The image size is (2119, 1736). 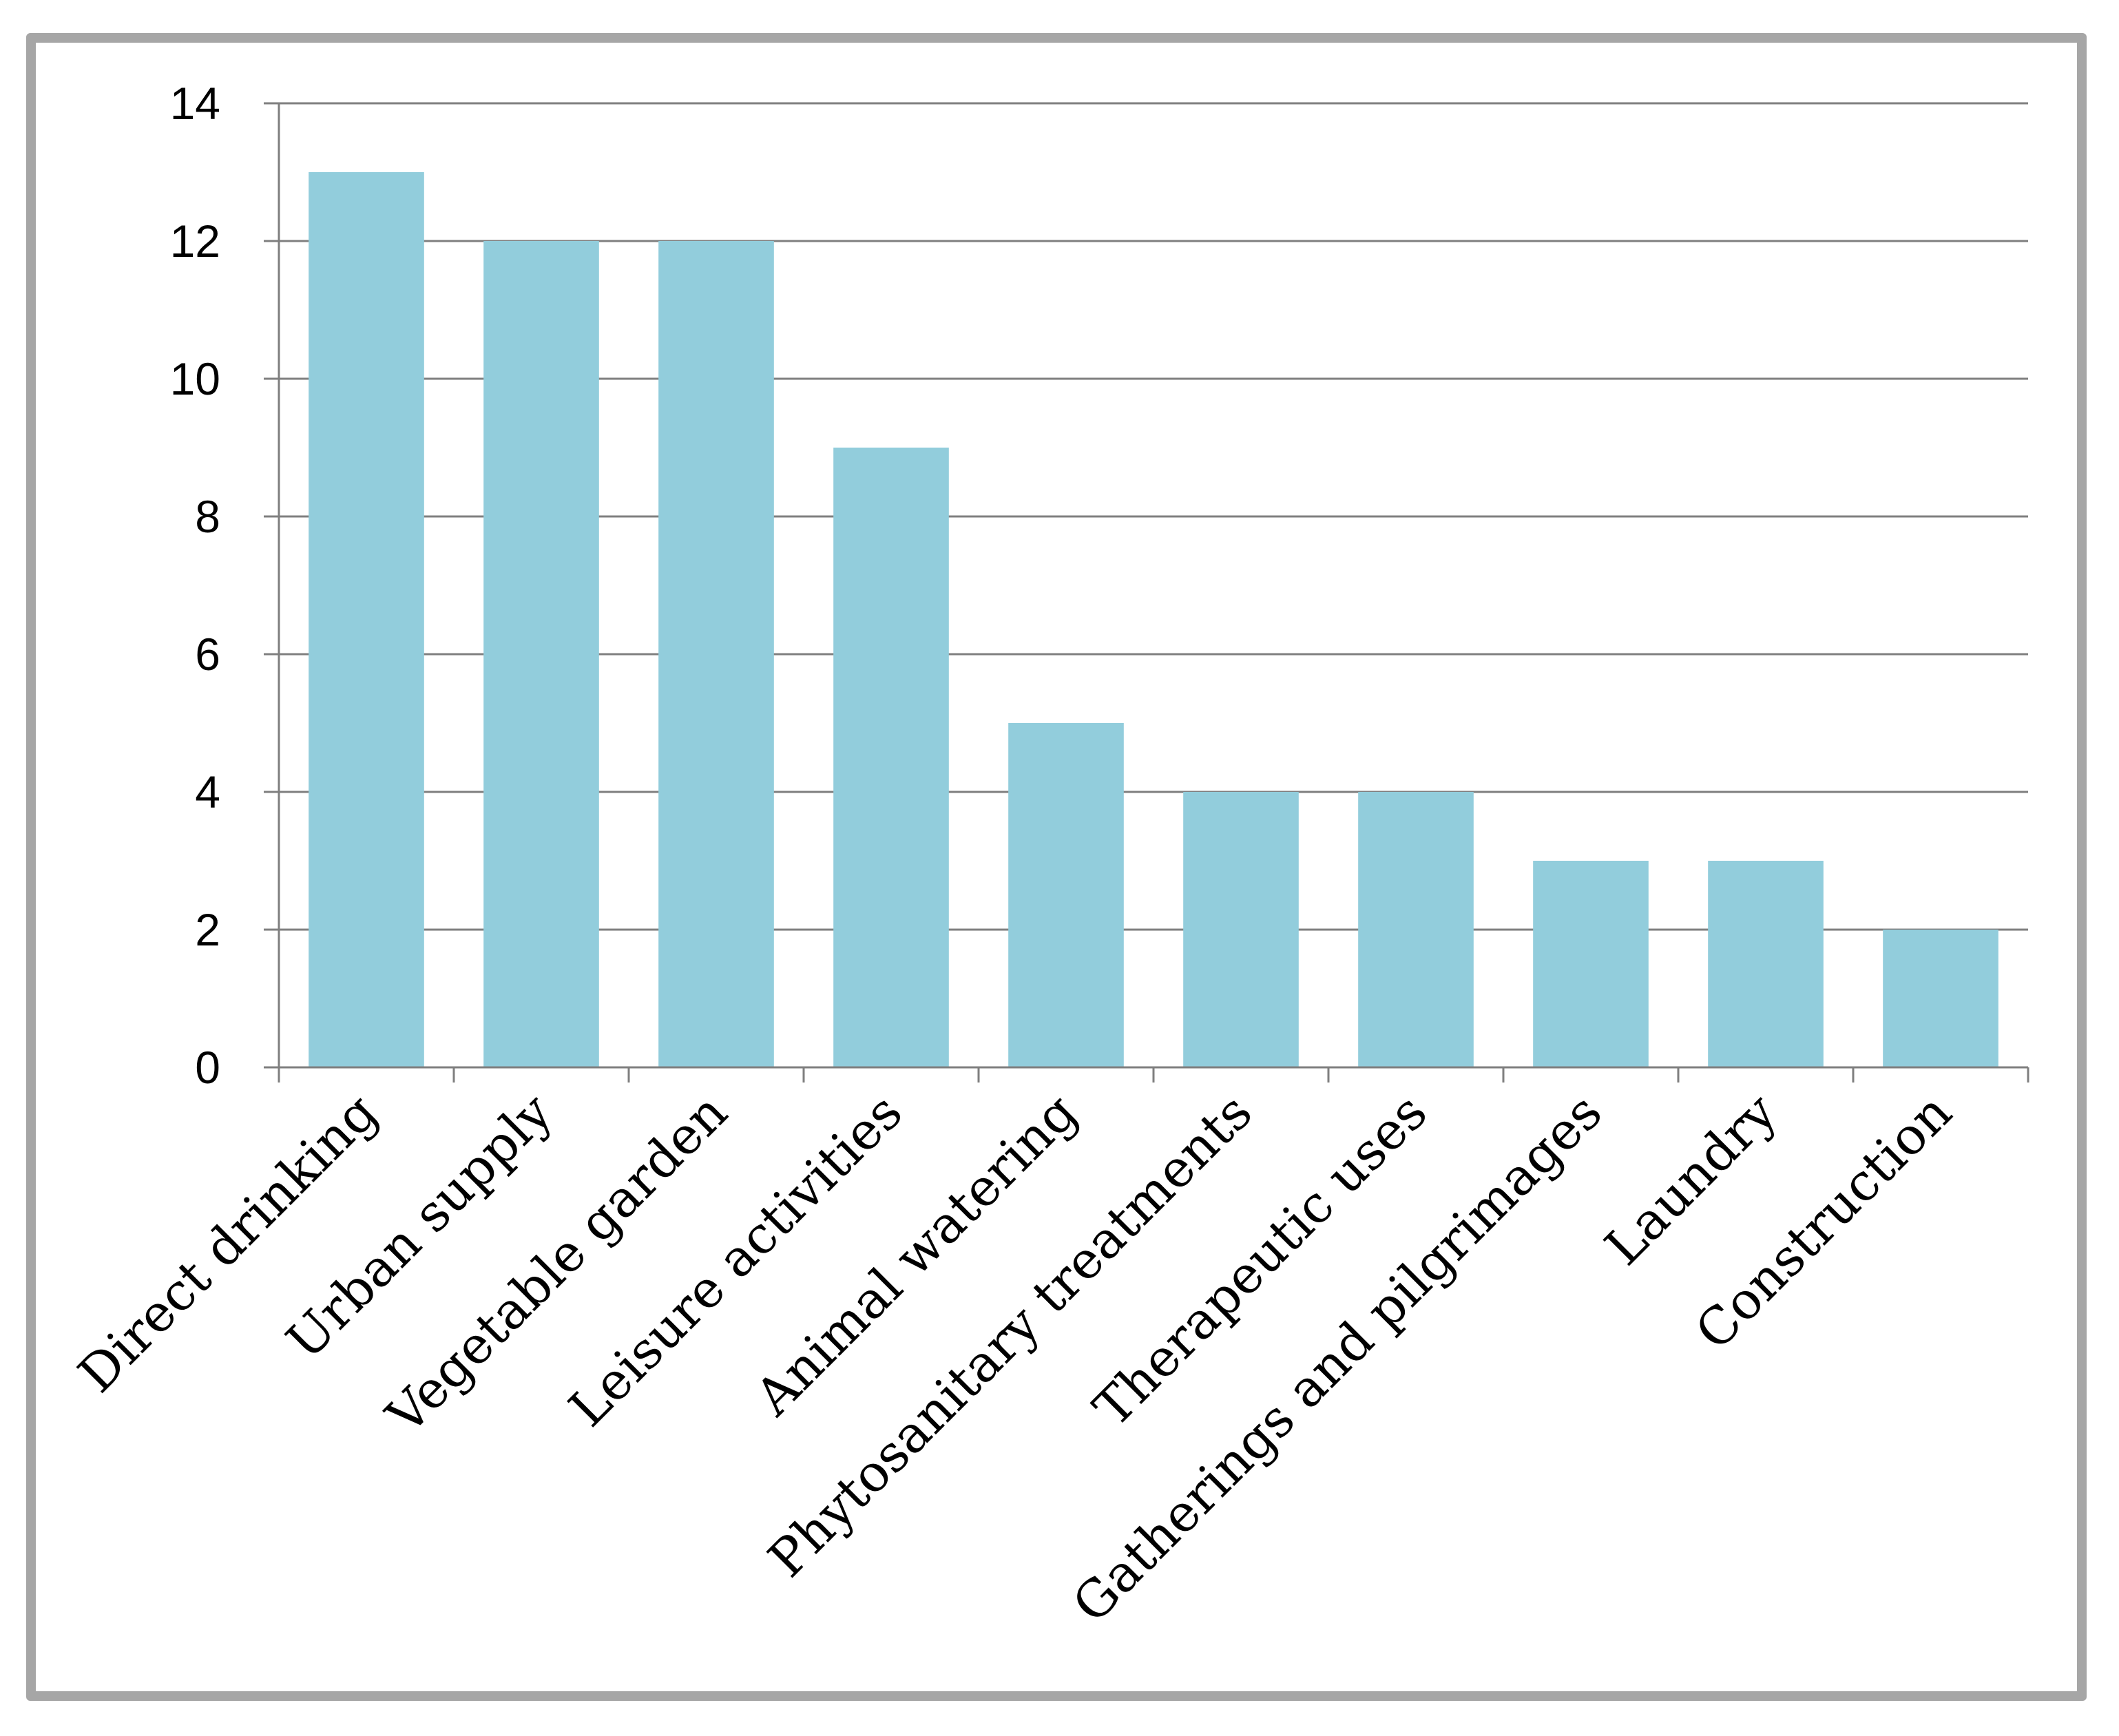 What do you see at coordinates (228, 1243) in the screenshot?
I see `x-category-label: Direct drinking` at bounding box center [228, 1243].